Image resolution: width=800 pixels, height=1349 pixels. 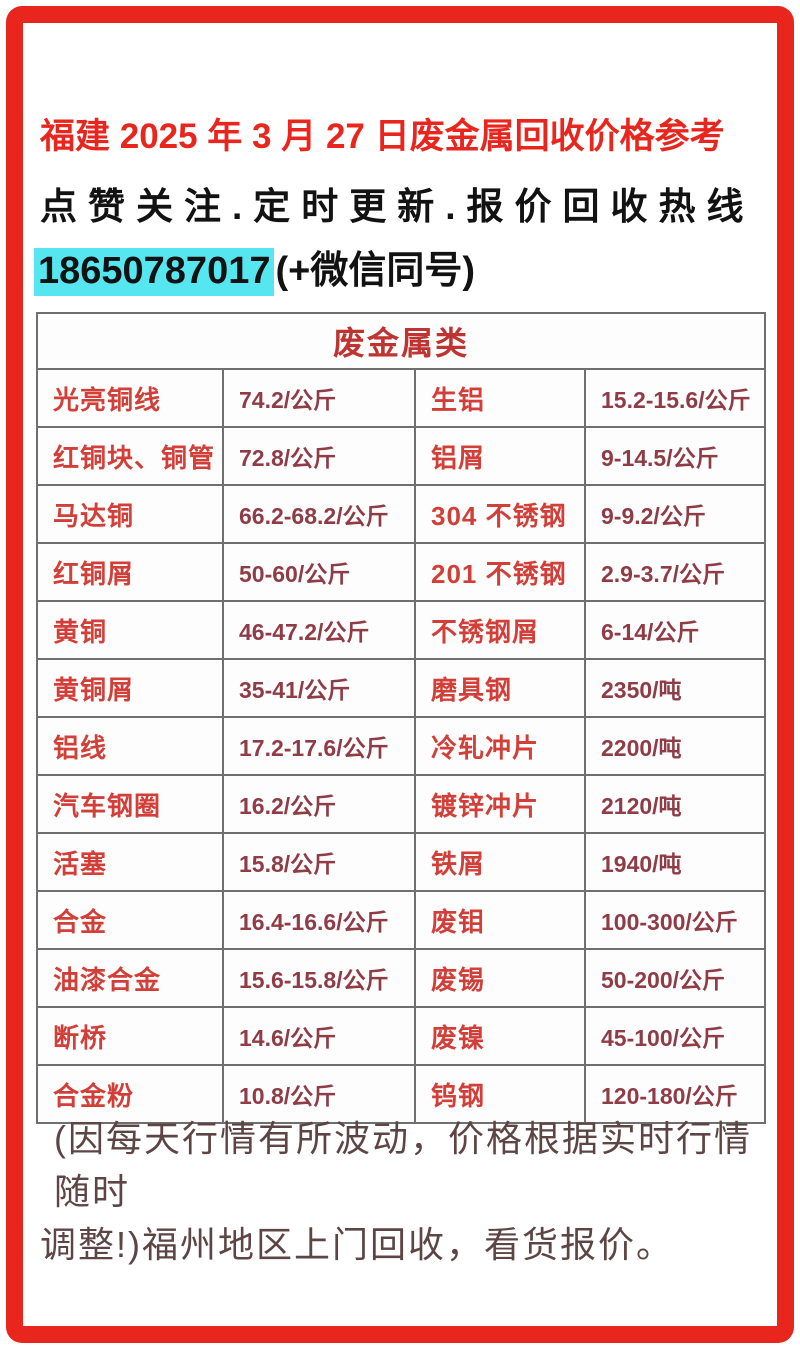 What do you see at coordinates (130, 398) in the screenshot?
I see `item-name-cell: 光亮铜线` at bounding box center [130, 398].